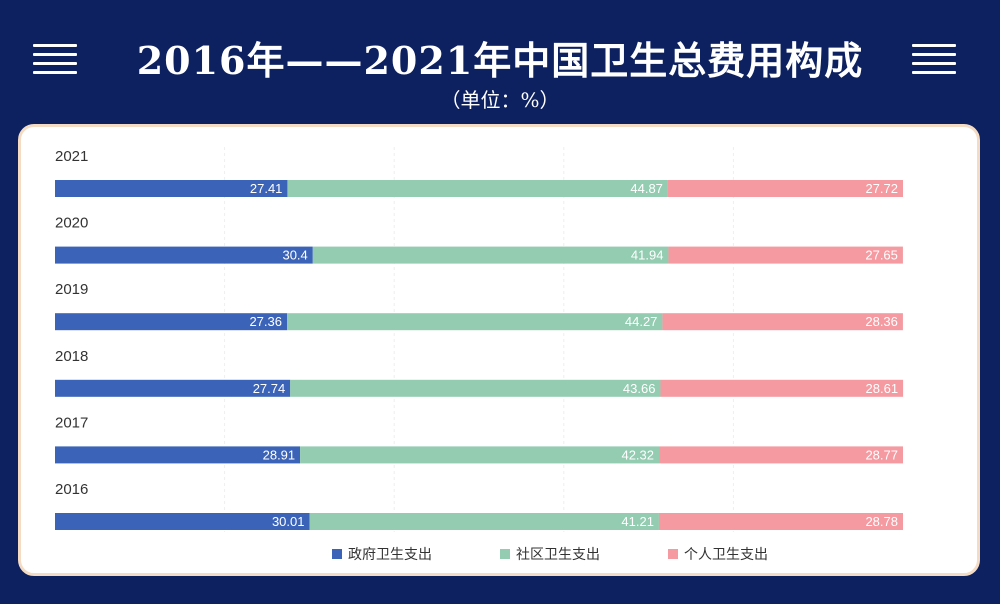 The image size is (1000, 604). I want to click on chart-unit: （单位：%）, so click(500, 100).